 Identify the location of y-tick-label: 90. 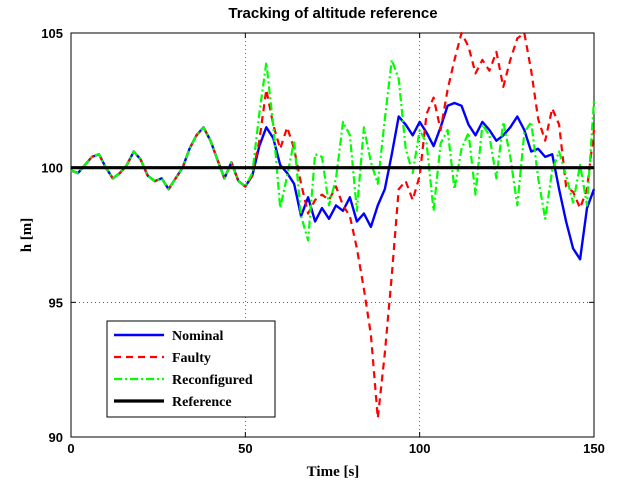
(56, 437).